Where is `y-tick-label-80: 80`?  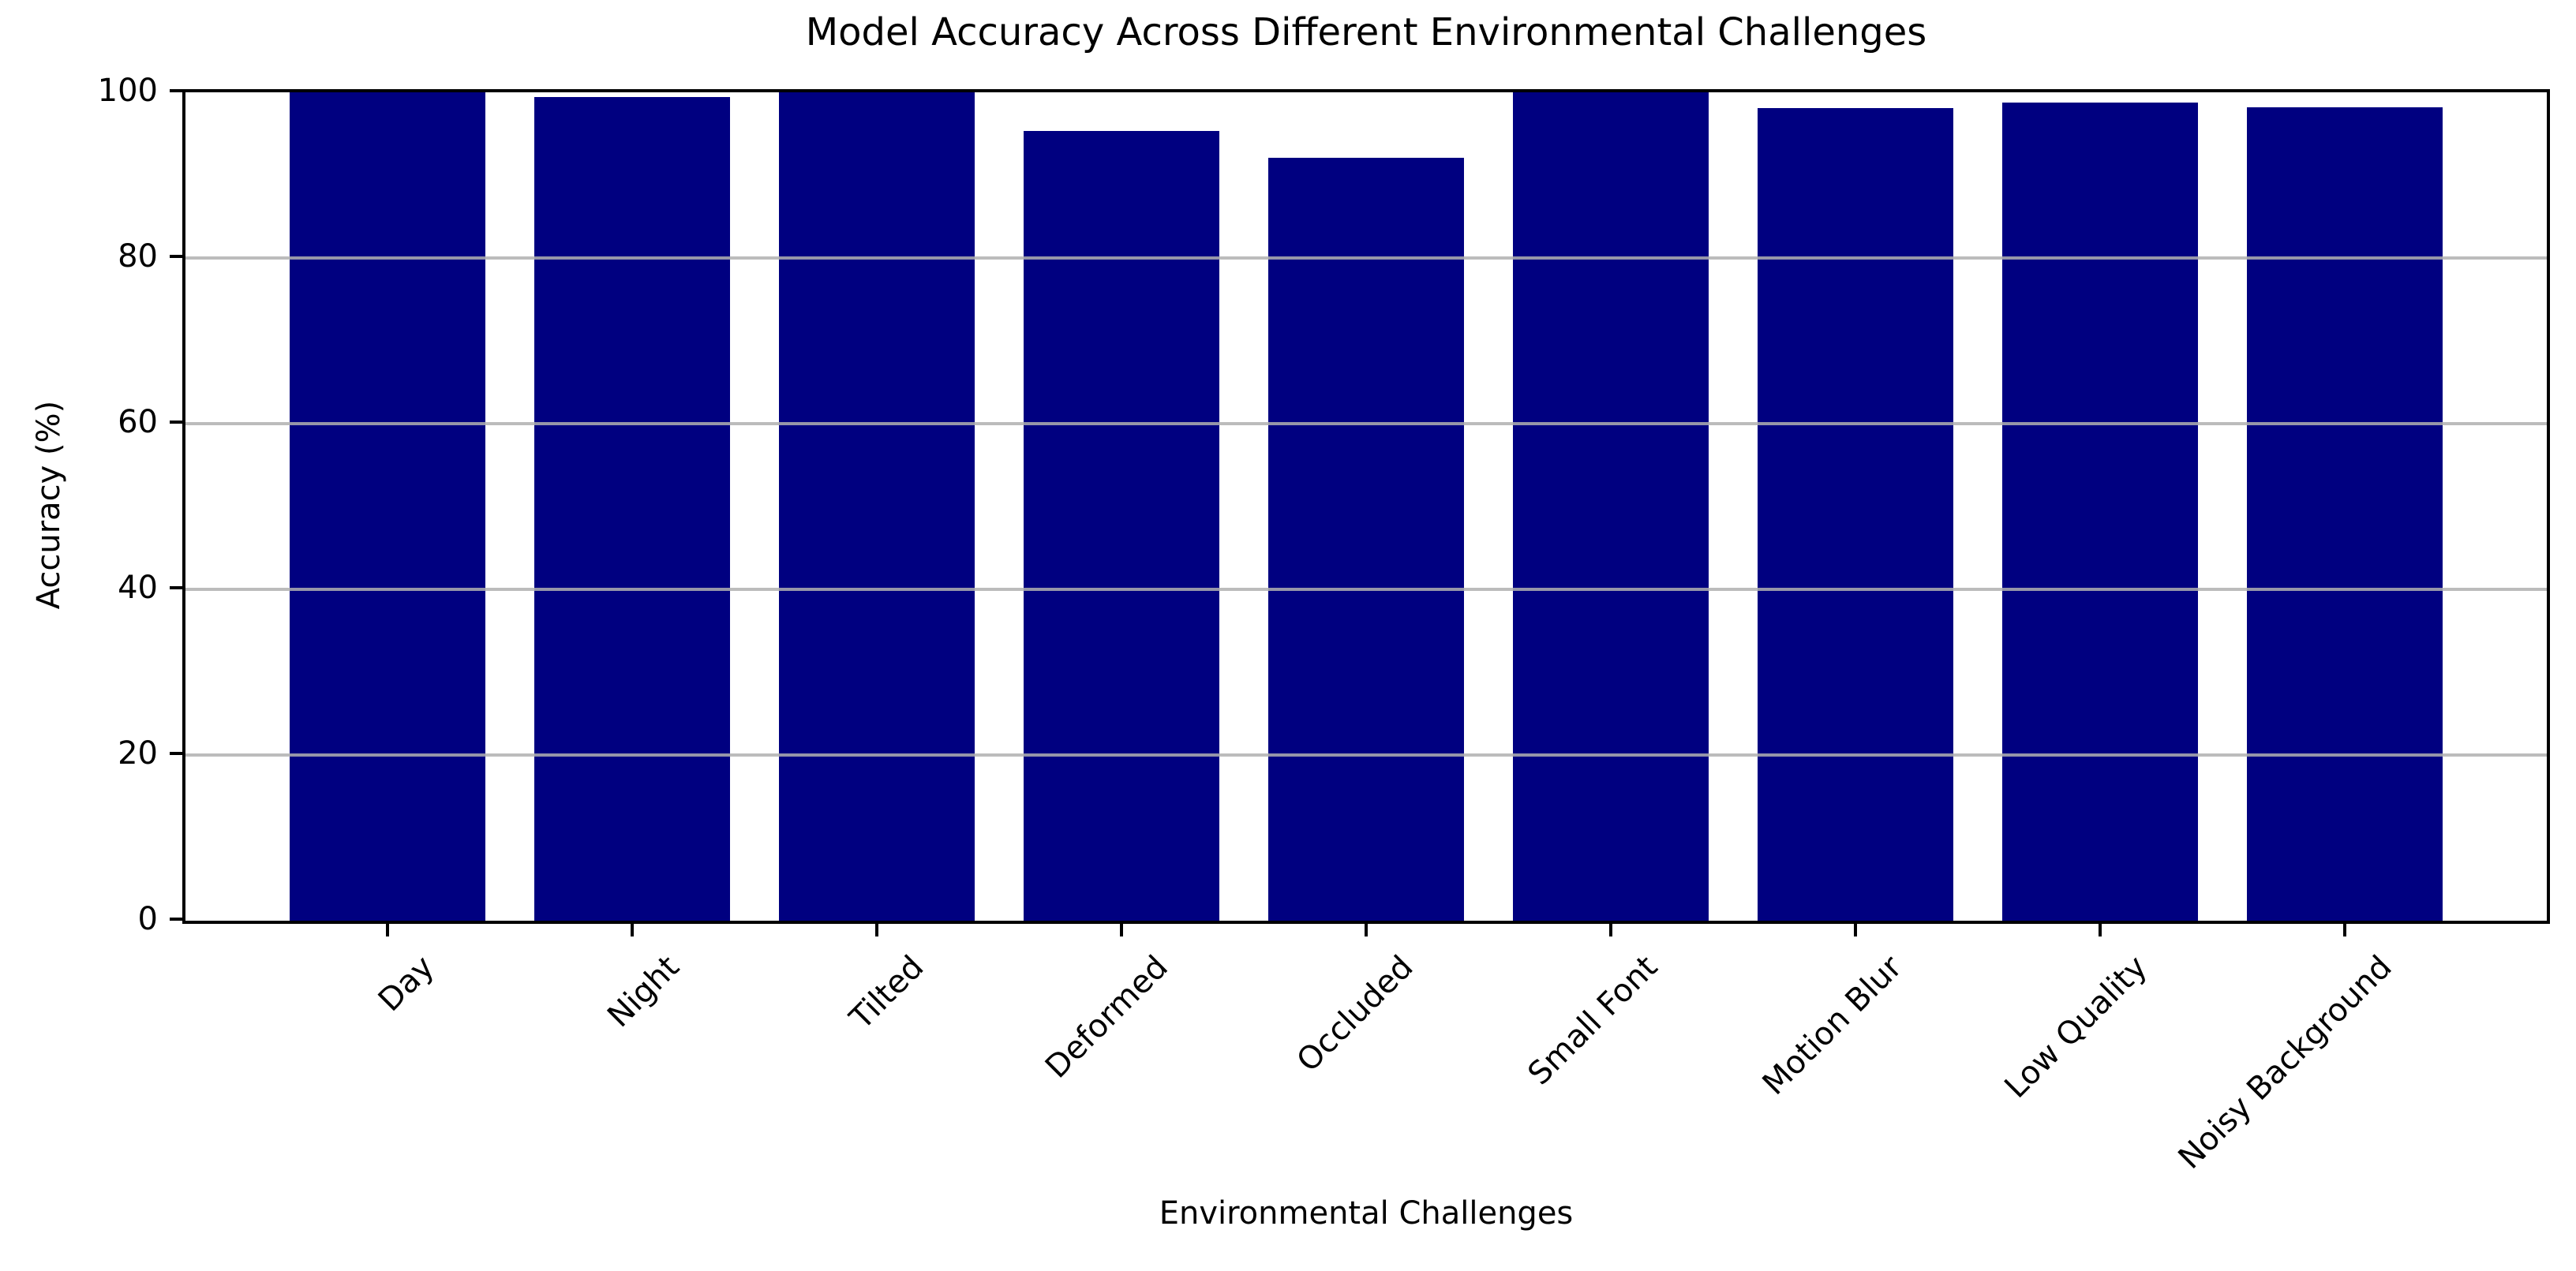 y-tick-label-80: 80 is located at coordinates (138, 256).